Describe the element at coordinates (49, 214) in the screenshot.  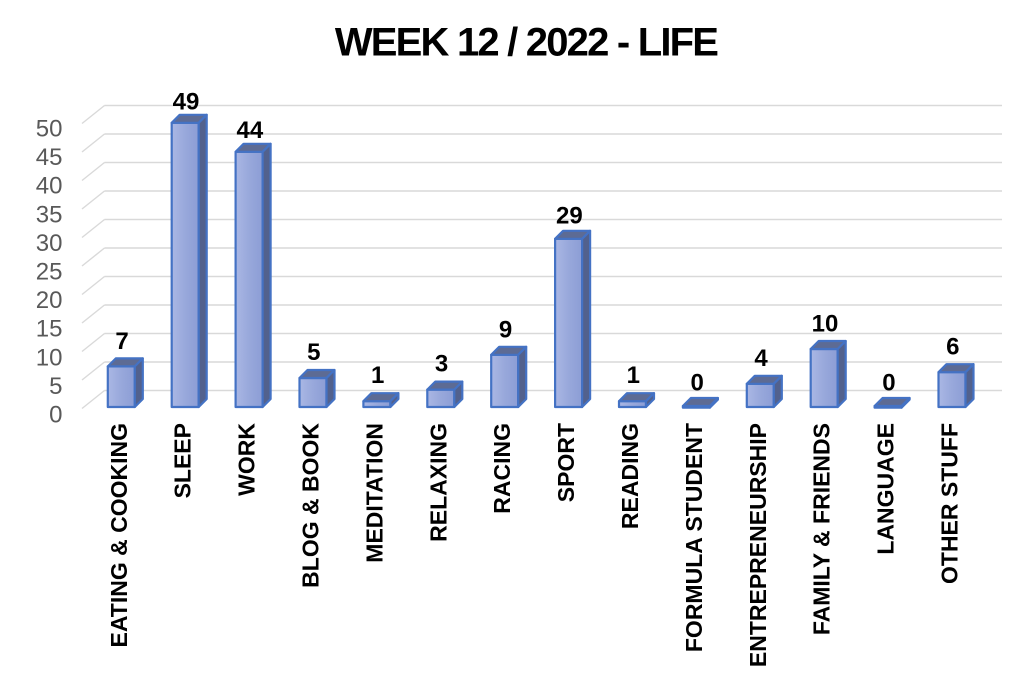
I see `svg-text: 35` at that location.